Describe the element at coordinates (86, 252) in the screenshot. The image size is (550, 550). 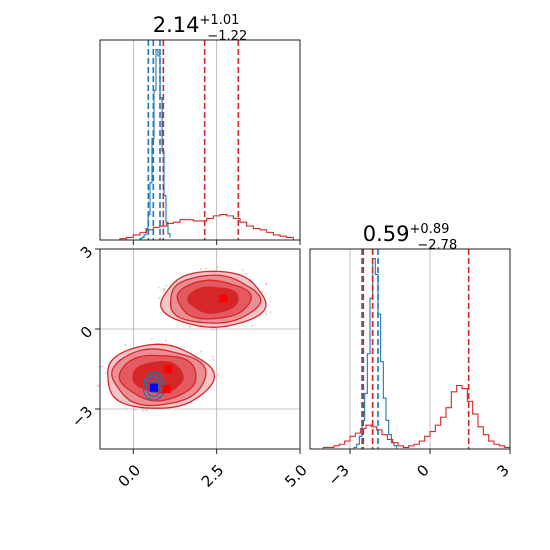
I see `y-tick-label-joint-2: 3` at that location.